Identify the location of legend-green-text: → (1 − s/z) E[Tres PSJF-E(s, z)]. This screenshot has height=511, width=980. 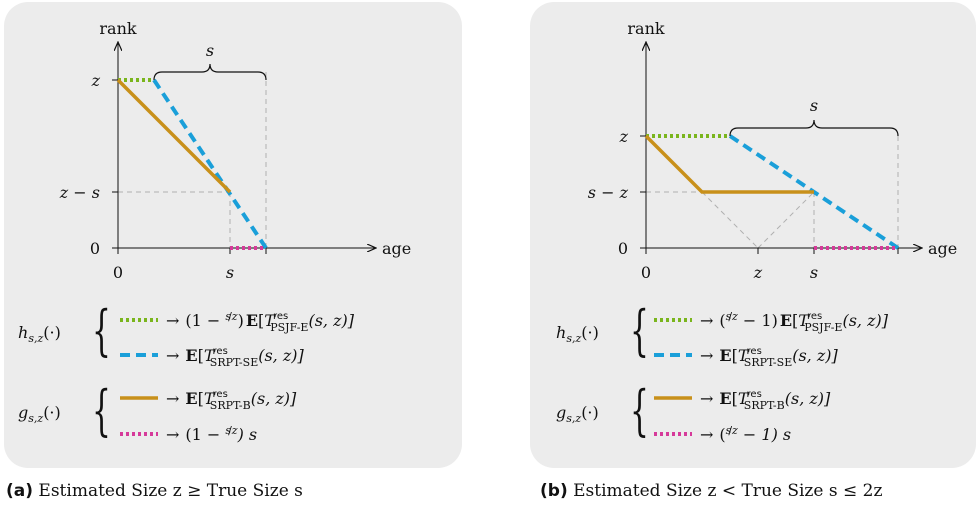
(260, 322).